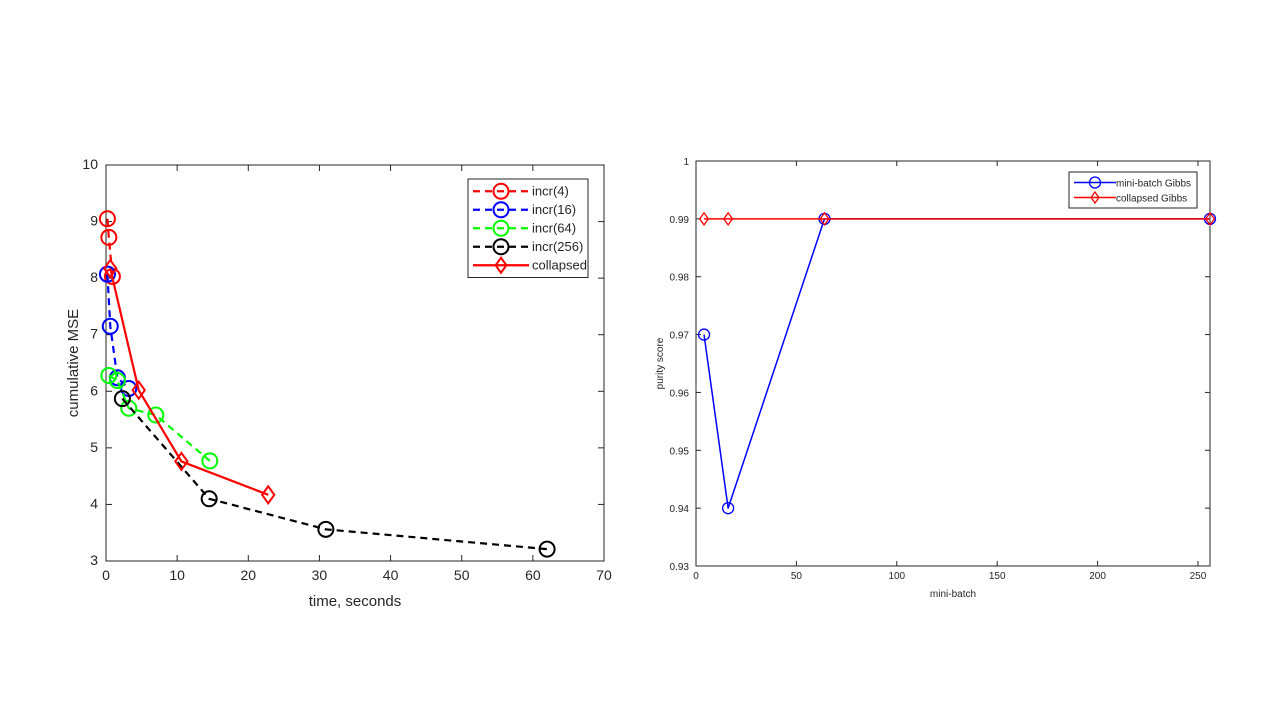 The width and height of the screenshot is (1280, 720). I want to click on y-tick-label: 9, so click(94, 221).